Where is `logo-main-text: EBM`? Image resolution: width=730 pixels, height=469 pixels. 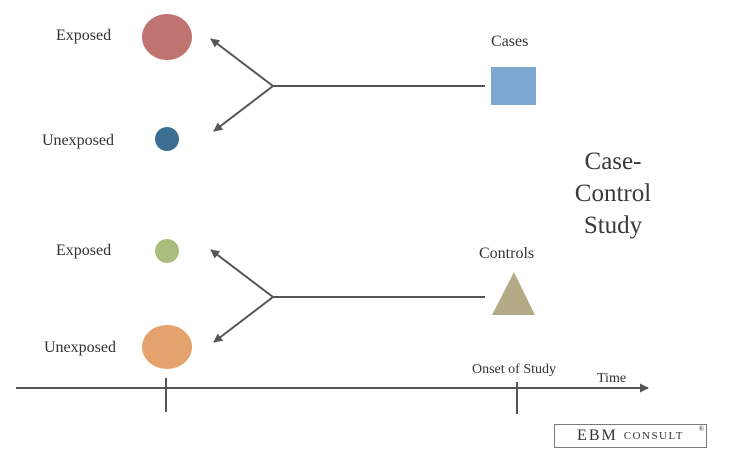 logo-main-text: EBM is located at coordinates (597, 435).